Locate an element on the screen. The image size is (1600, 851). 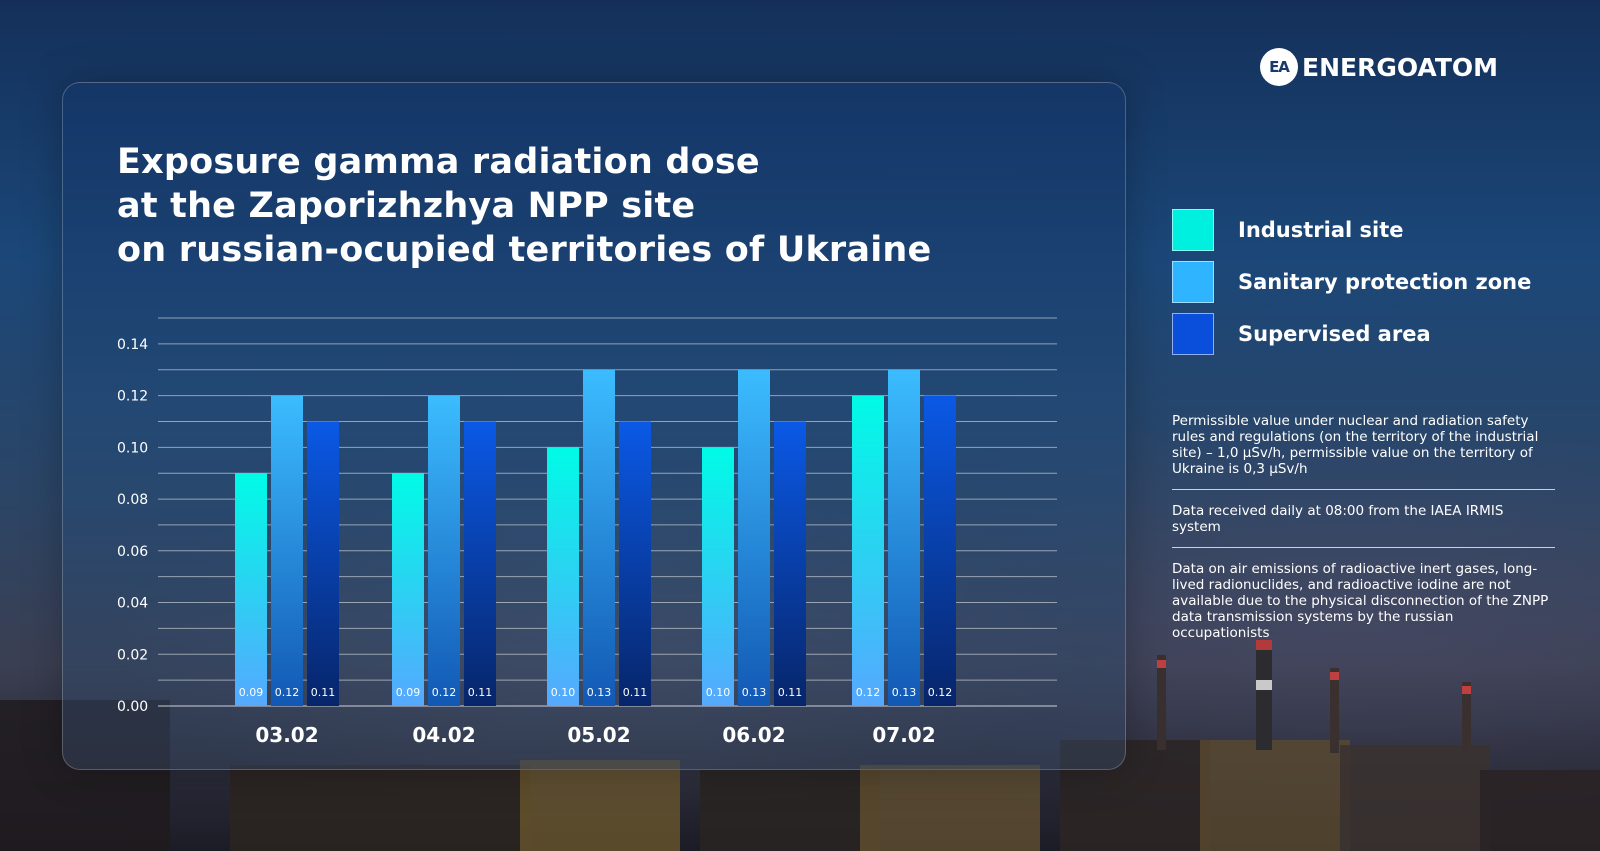
energoatom-logo: EA ENERGOATOM is located at coordinates (1379, 67).